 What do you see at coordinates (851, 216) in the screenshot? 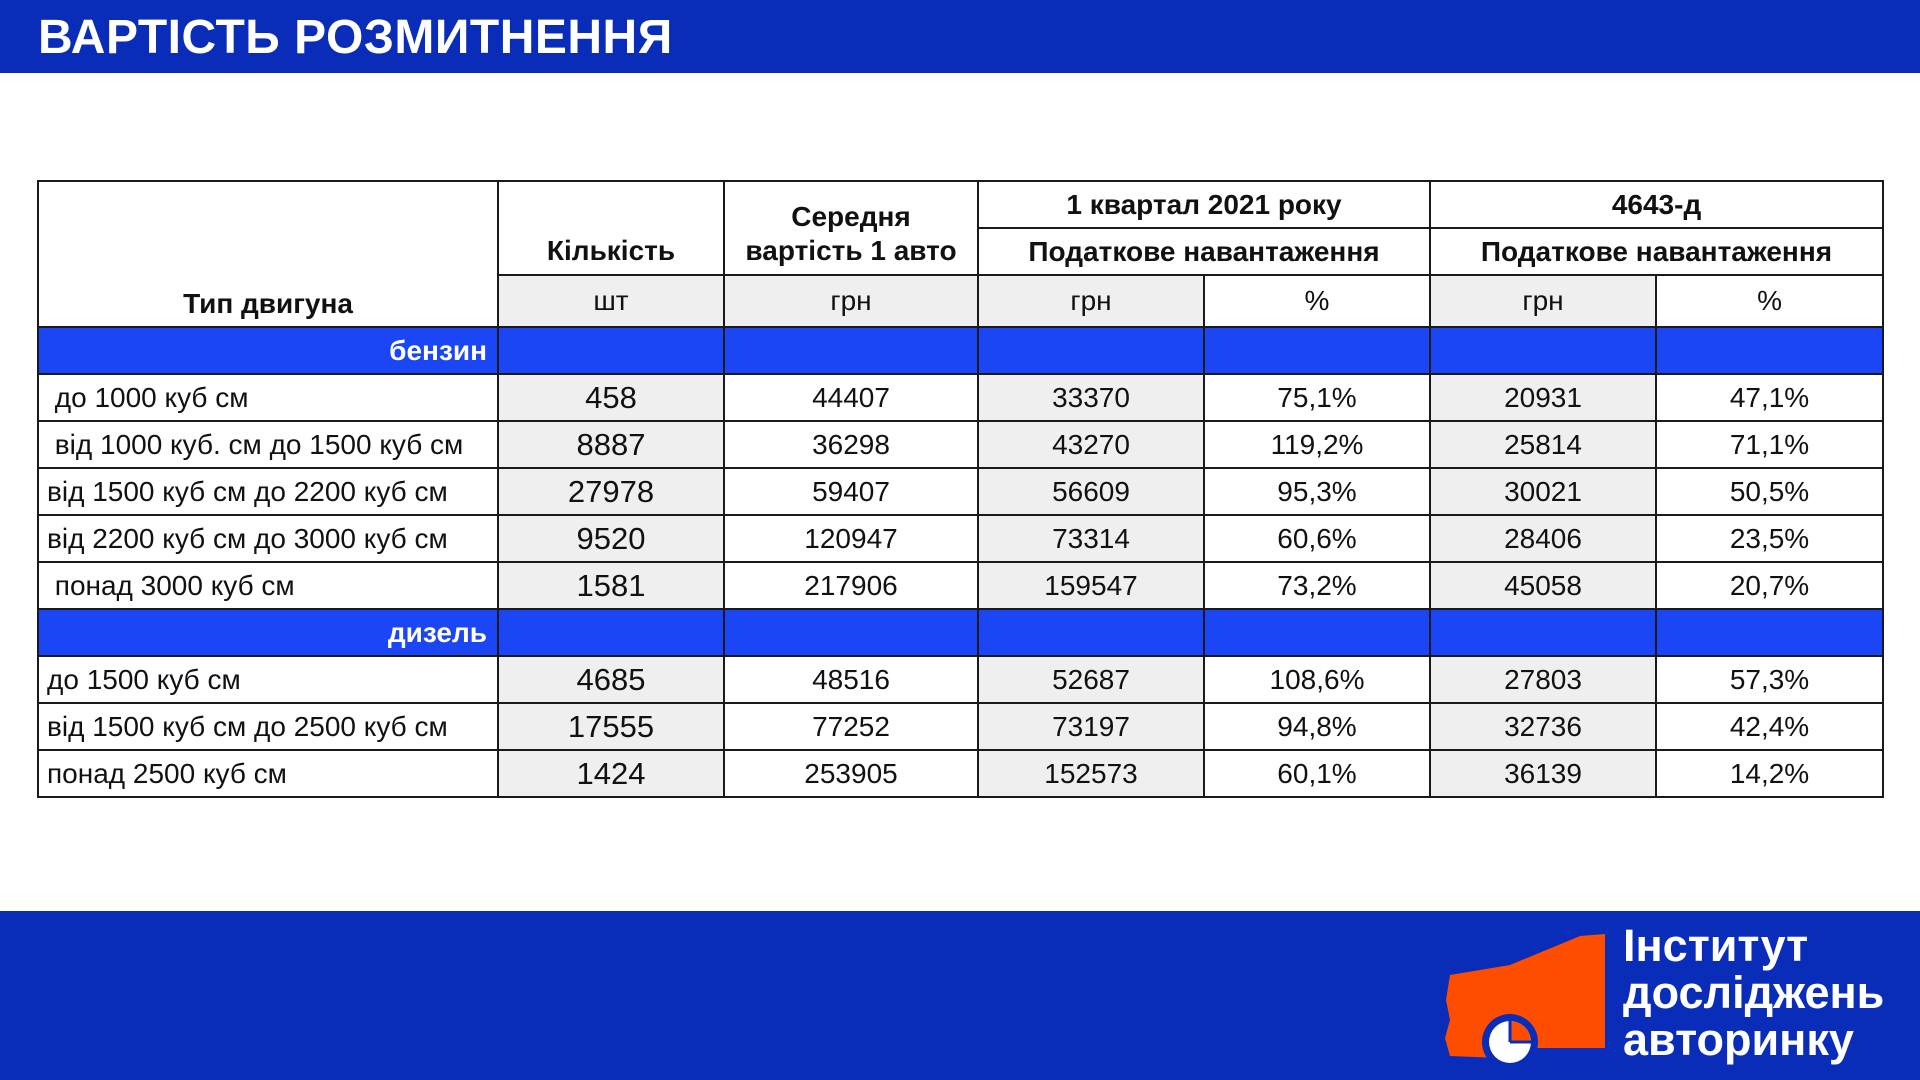
I see `header-average-cost-line1: Середня` at bounding box center [851, 216].